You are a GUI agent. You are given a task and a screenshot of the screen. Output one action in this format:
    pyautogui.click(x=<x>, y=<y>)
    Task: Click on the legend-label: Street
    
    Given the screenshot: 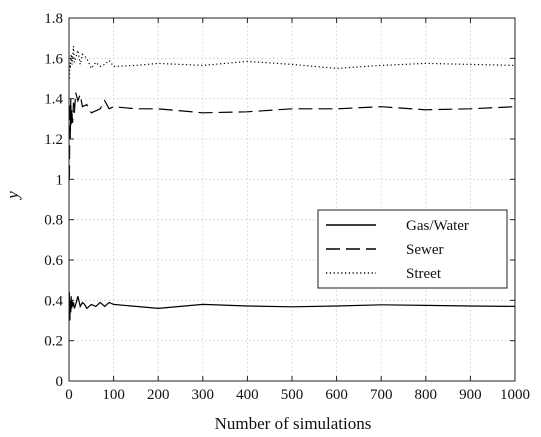 What is the action you would take?
    pyautogui.click(x=424, y=274)
    